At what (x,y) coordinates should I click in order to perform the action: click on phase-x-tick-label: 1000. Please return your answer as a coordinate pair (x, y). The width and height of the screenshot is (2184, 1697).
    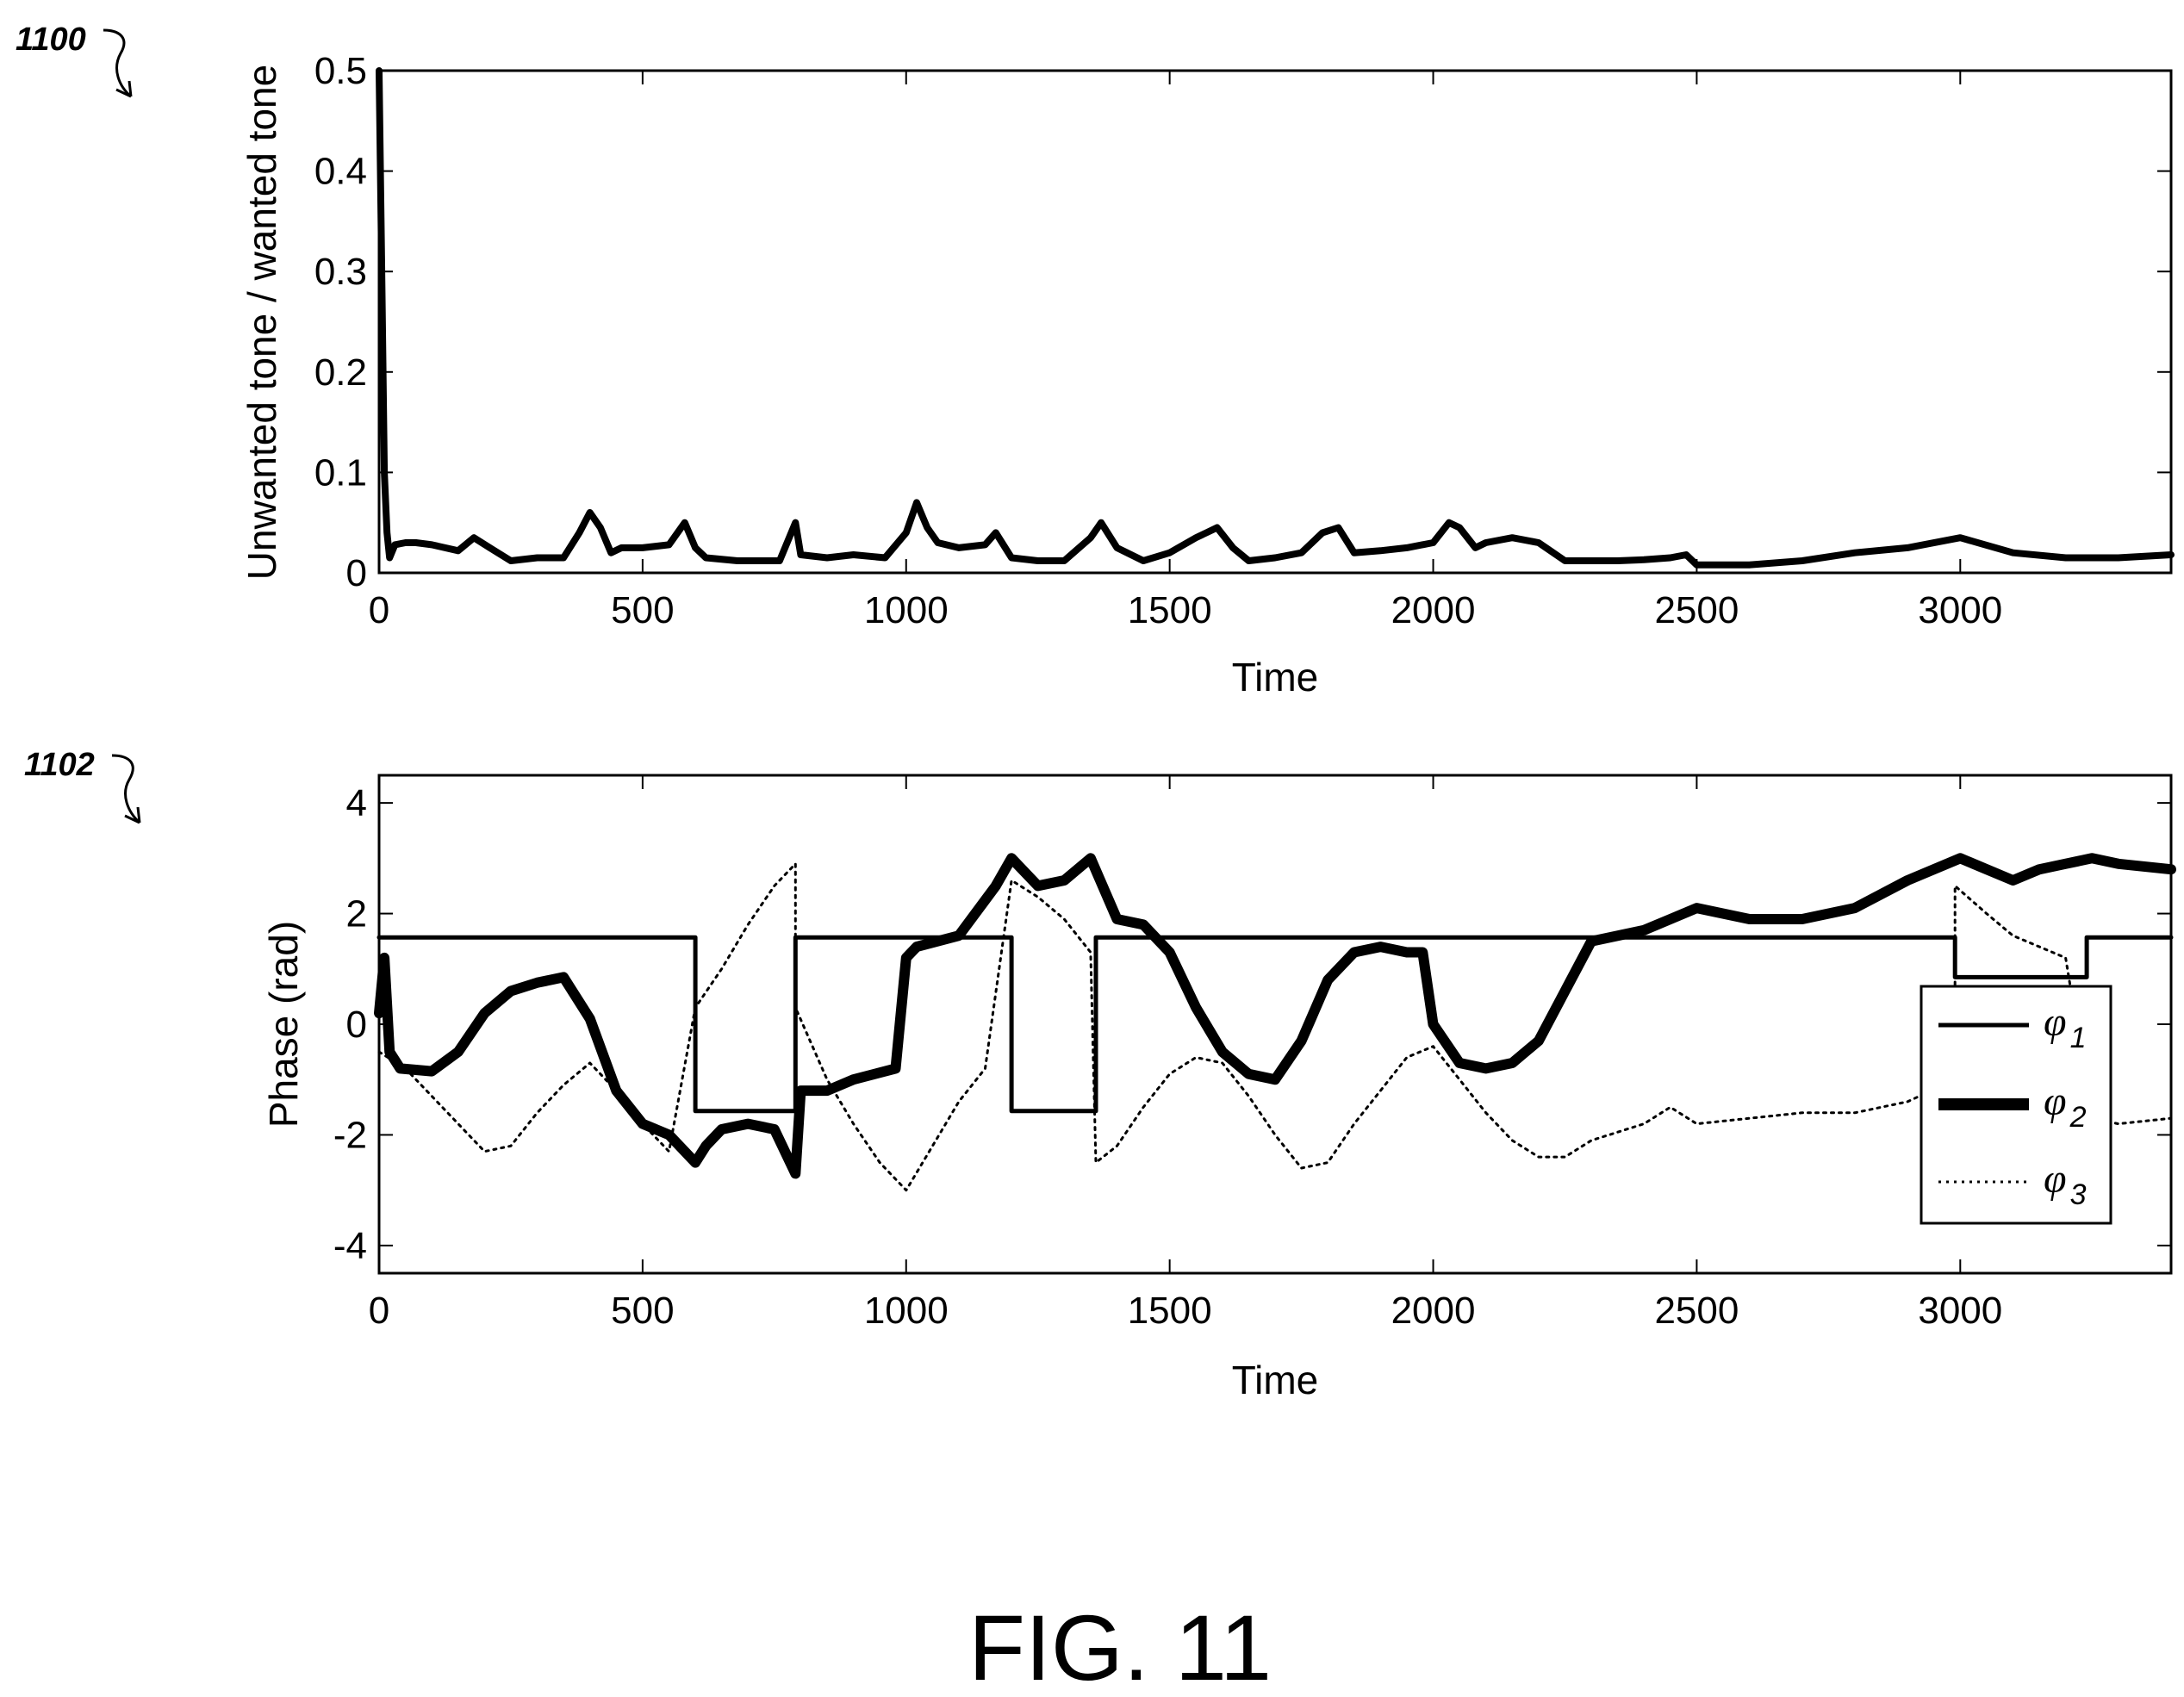
    Looking at the image, I should click on (906, 1311).